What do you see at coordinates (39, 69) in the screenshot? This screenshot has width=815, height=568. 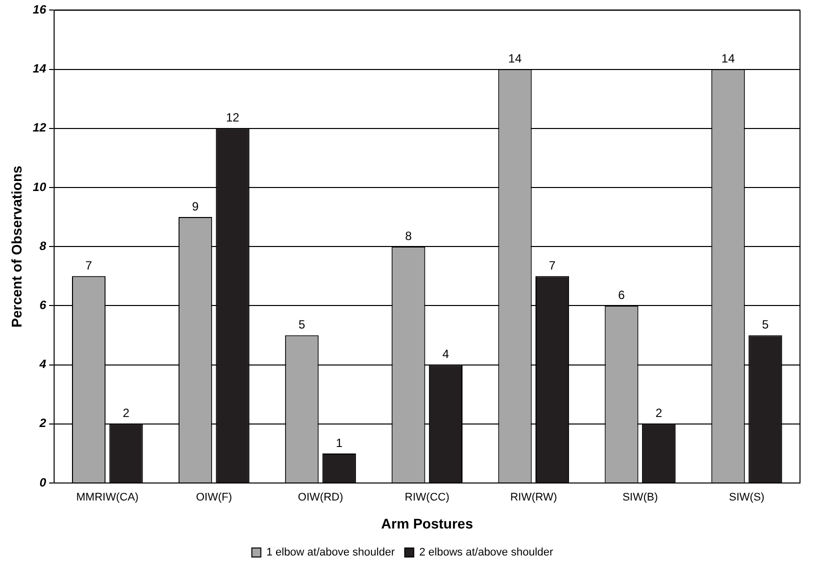 I see `y-tick-label: 14` at bounding box center [39, 69].